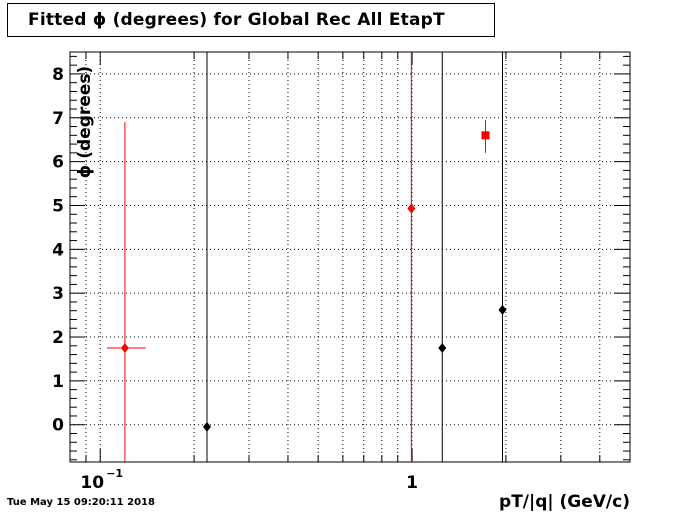 The width and height of the screenshot is (700, 514). I want to click on timestamp: Tue May 15 09:20:11 2018, so click(81, 502).